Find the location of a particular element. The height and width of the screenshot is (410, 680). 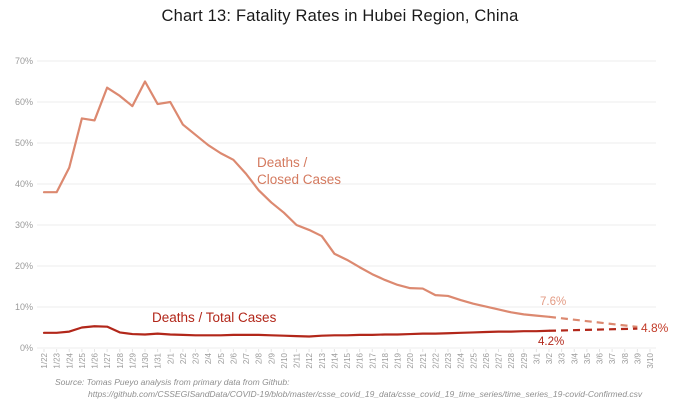

x-tick-label: 2/13 is located at coordinates (322, 360).